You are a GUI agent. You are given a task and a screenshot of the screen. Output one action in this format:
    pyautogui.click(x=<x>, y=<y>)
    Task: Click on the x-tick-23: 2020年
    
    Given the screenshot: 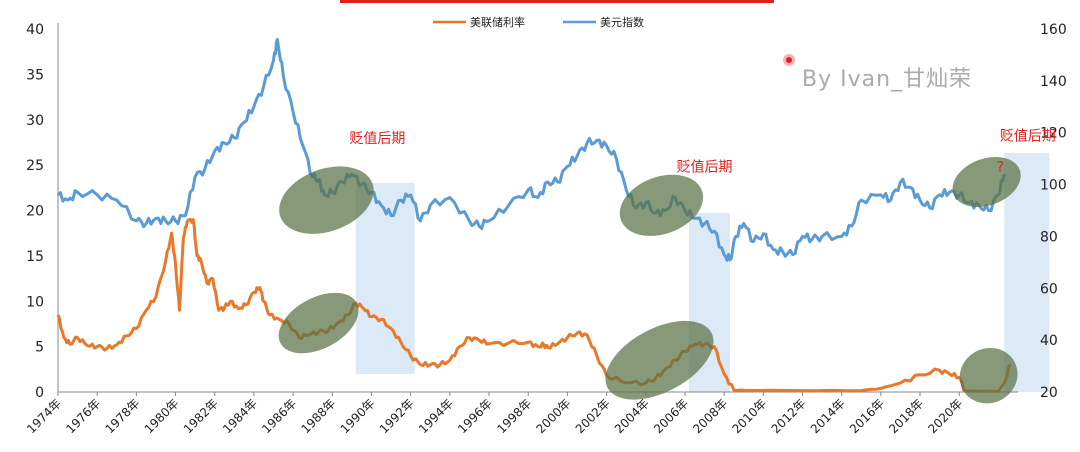 What is the action you would take?
    pyautogui.click(x=945, y=416)
    